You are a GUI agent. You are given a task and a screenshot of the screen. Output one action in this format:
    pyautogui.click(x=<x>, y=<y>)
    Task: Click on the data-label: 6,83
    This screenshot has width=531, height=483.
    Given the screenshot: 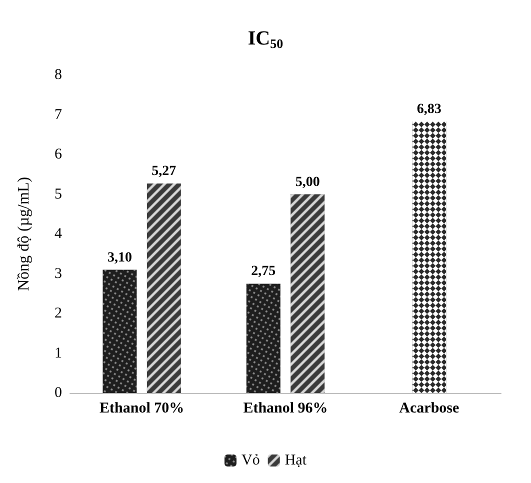 What is the action you would take?
    pyautogui.click(x=429, y=110)
    